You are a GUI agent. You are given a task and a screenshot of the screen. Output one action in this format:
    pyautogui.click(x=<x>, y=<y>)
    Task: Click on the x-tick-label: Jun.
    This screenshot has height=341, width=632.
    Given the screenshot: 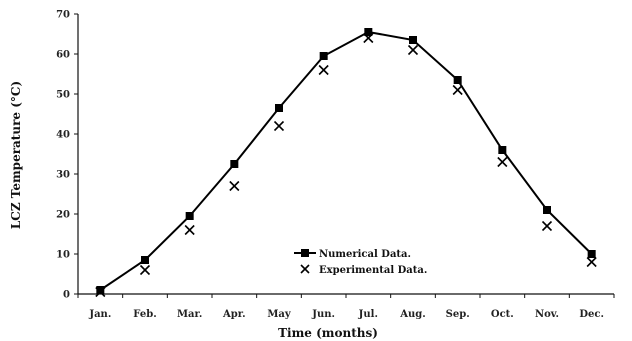 What is the action you would take?
    pyautogui.click(x=323, y=314)
    